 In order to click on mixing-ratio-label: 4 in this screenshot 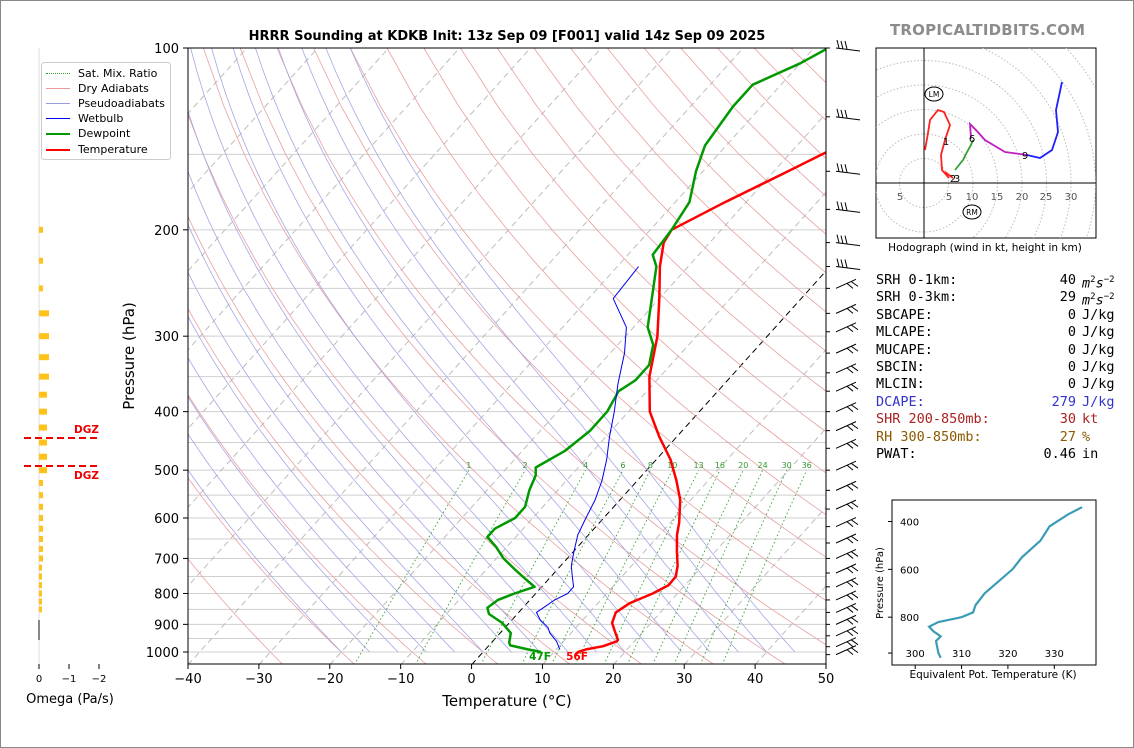, I will do `click(585, 465)`.